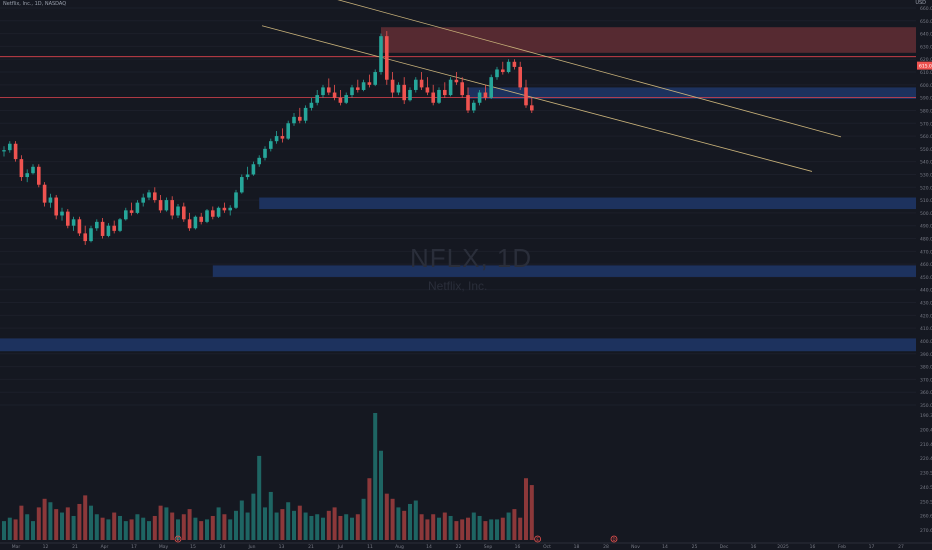 This screenshot has height=550, width=932. Describe the element at coordinates (340, 547) in the screenshot. I see `time-tick-label: Jul` at that location.